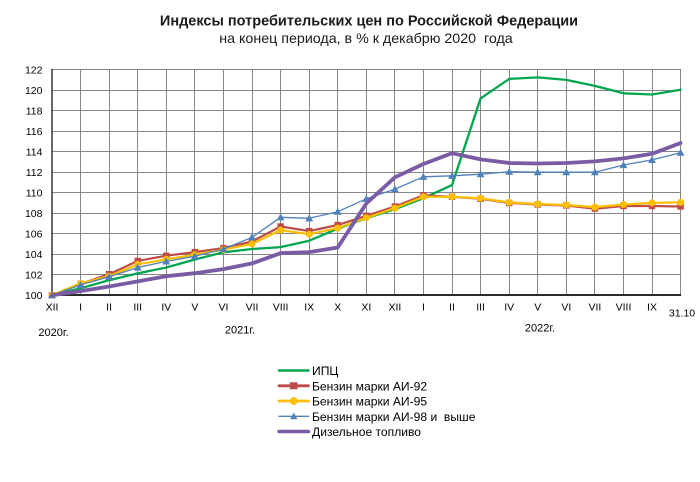  I want to click on svg-text: XI, so click(366, 308).